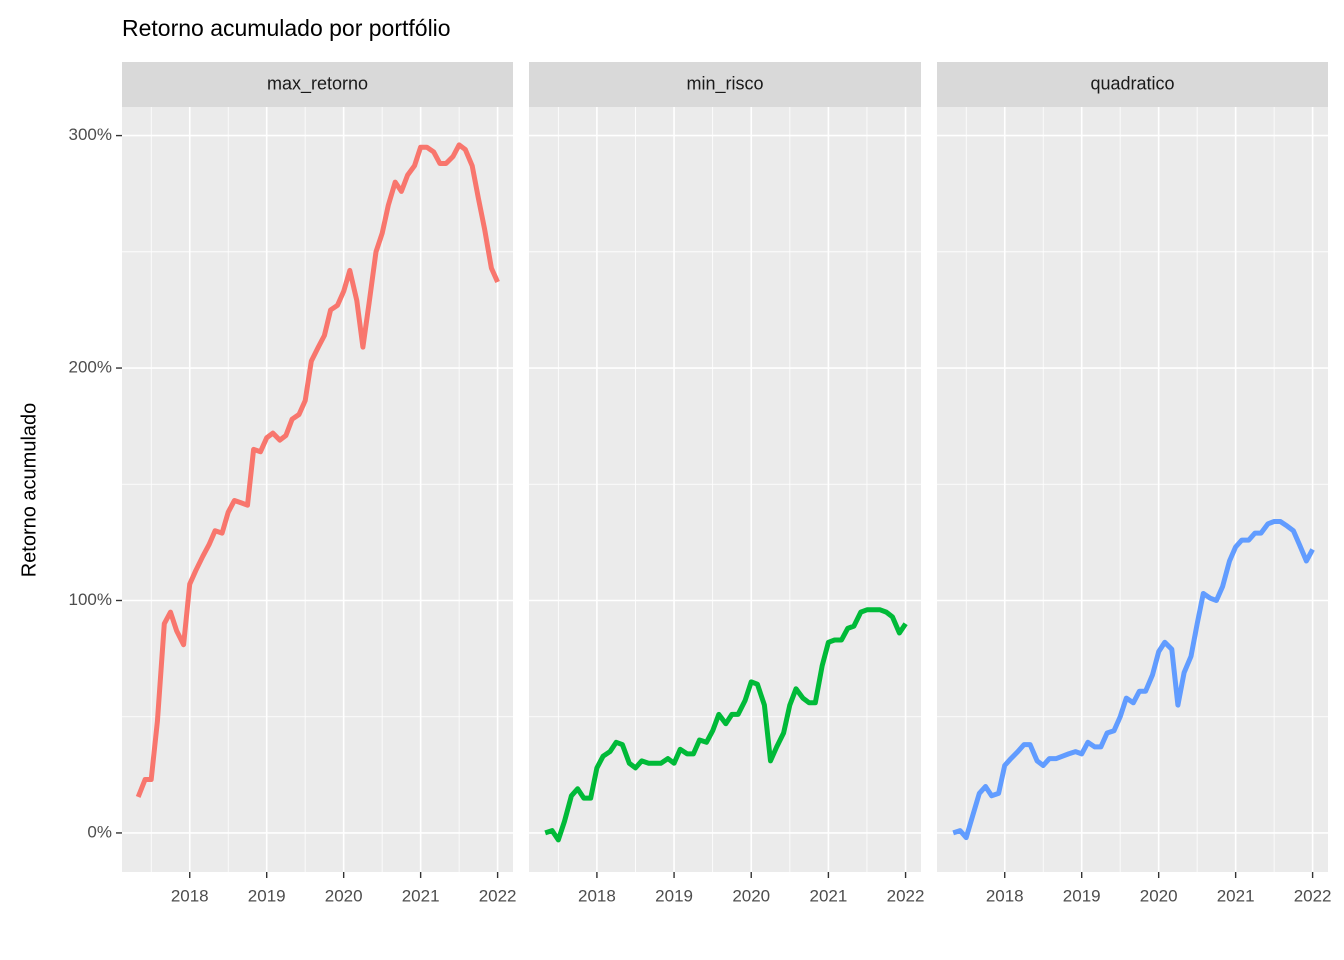  Describe the element at coordinates (99, 831) in the screenshot. I see `y-tick-label: 0%` at that location.